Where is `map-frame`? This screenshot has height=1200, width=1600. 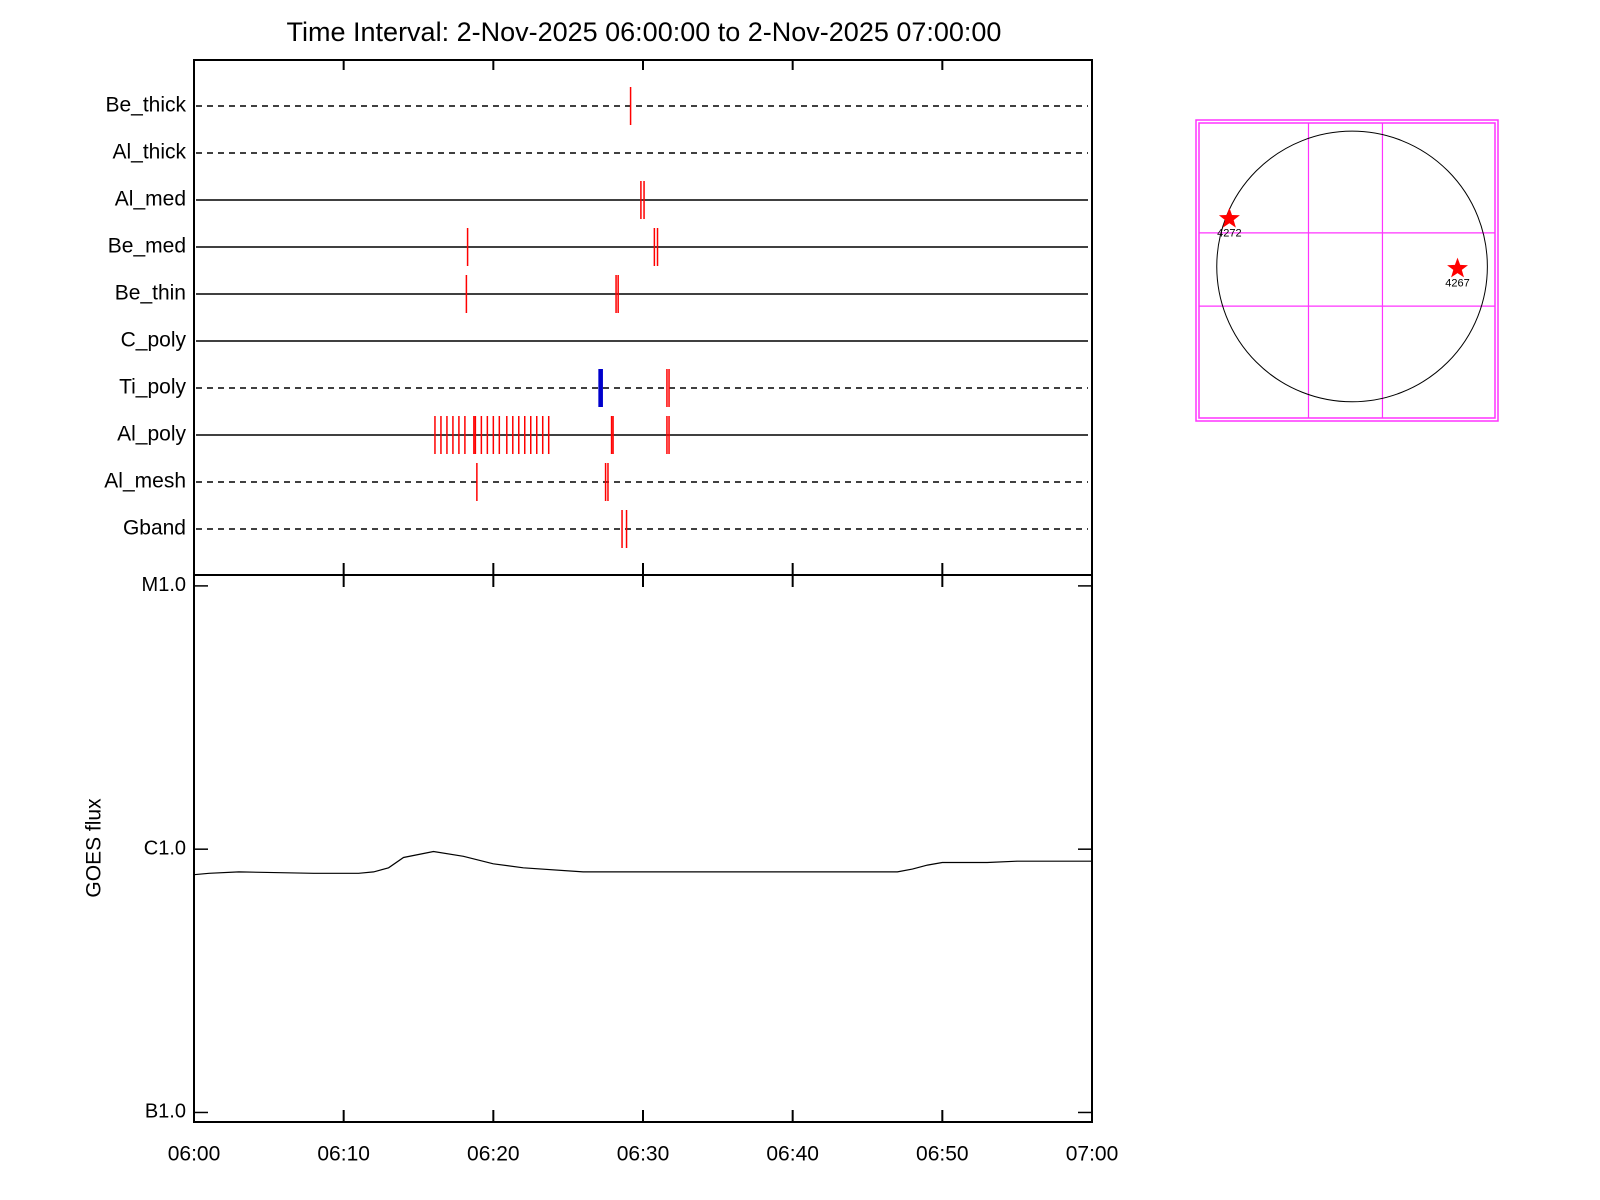
map-frame is located at coordinates (1347, 270).